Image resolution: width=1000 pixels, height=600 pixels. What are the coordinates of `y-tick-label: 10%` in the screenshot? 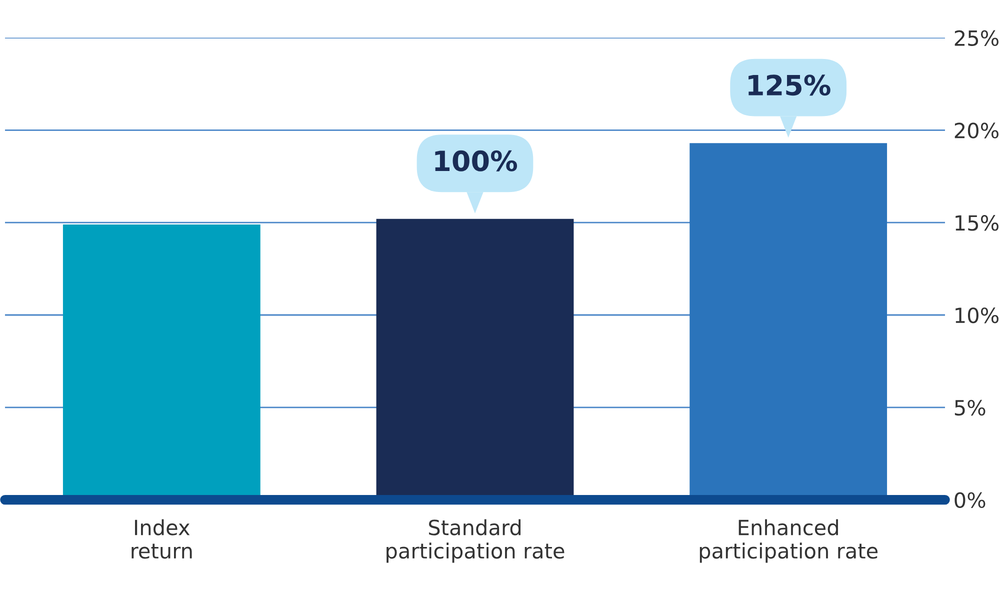 It's located at (977, 315).